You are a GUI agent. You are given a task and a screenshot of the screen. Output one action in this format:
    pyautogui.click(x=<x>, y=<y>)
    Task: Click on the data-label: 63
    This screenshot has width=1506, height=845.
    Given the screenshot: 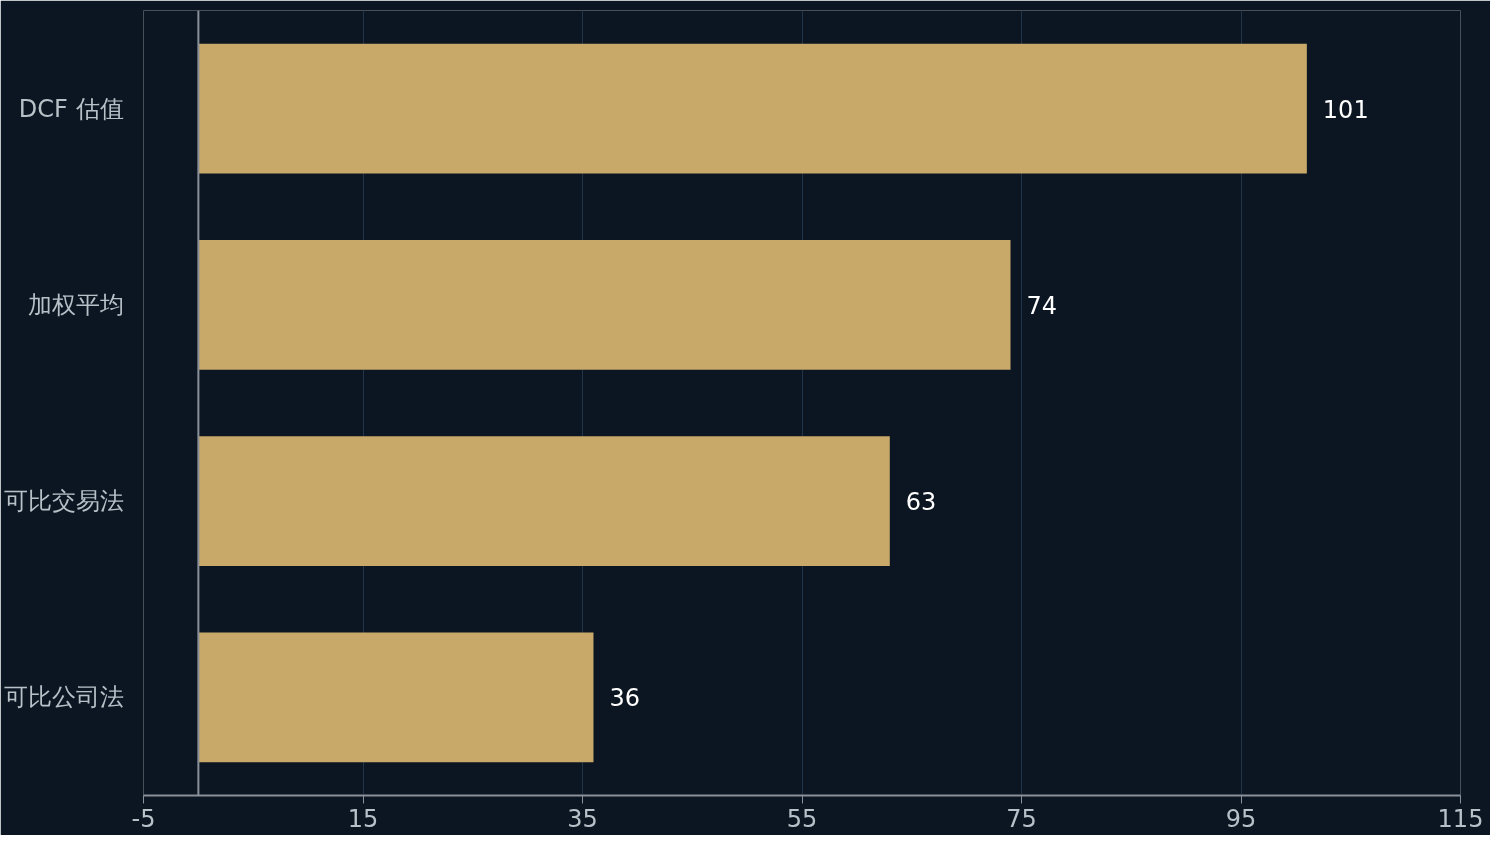 What is the action you would take?
    pyautogui.click(x=921, y=502)
    